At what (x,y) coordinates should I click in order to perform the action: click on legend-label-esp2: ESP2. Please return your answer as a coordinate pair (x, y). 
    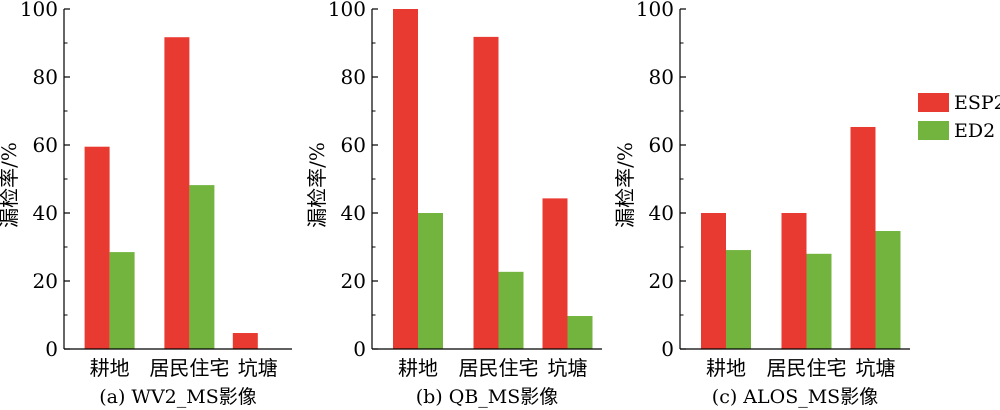
    Looking at the image, I should click on (977, 103).